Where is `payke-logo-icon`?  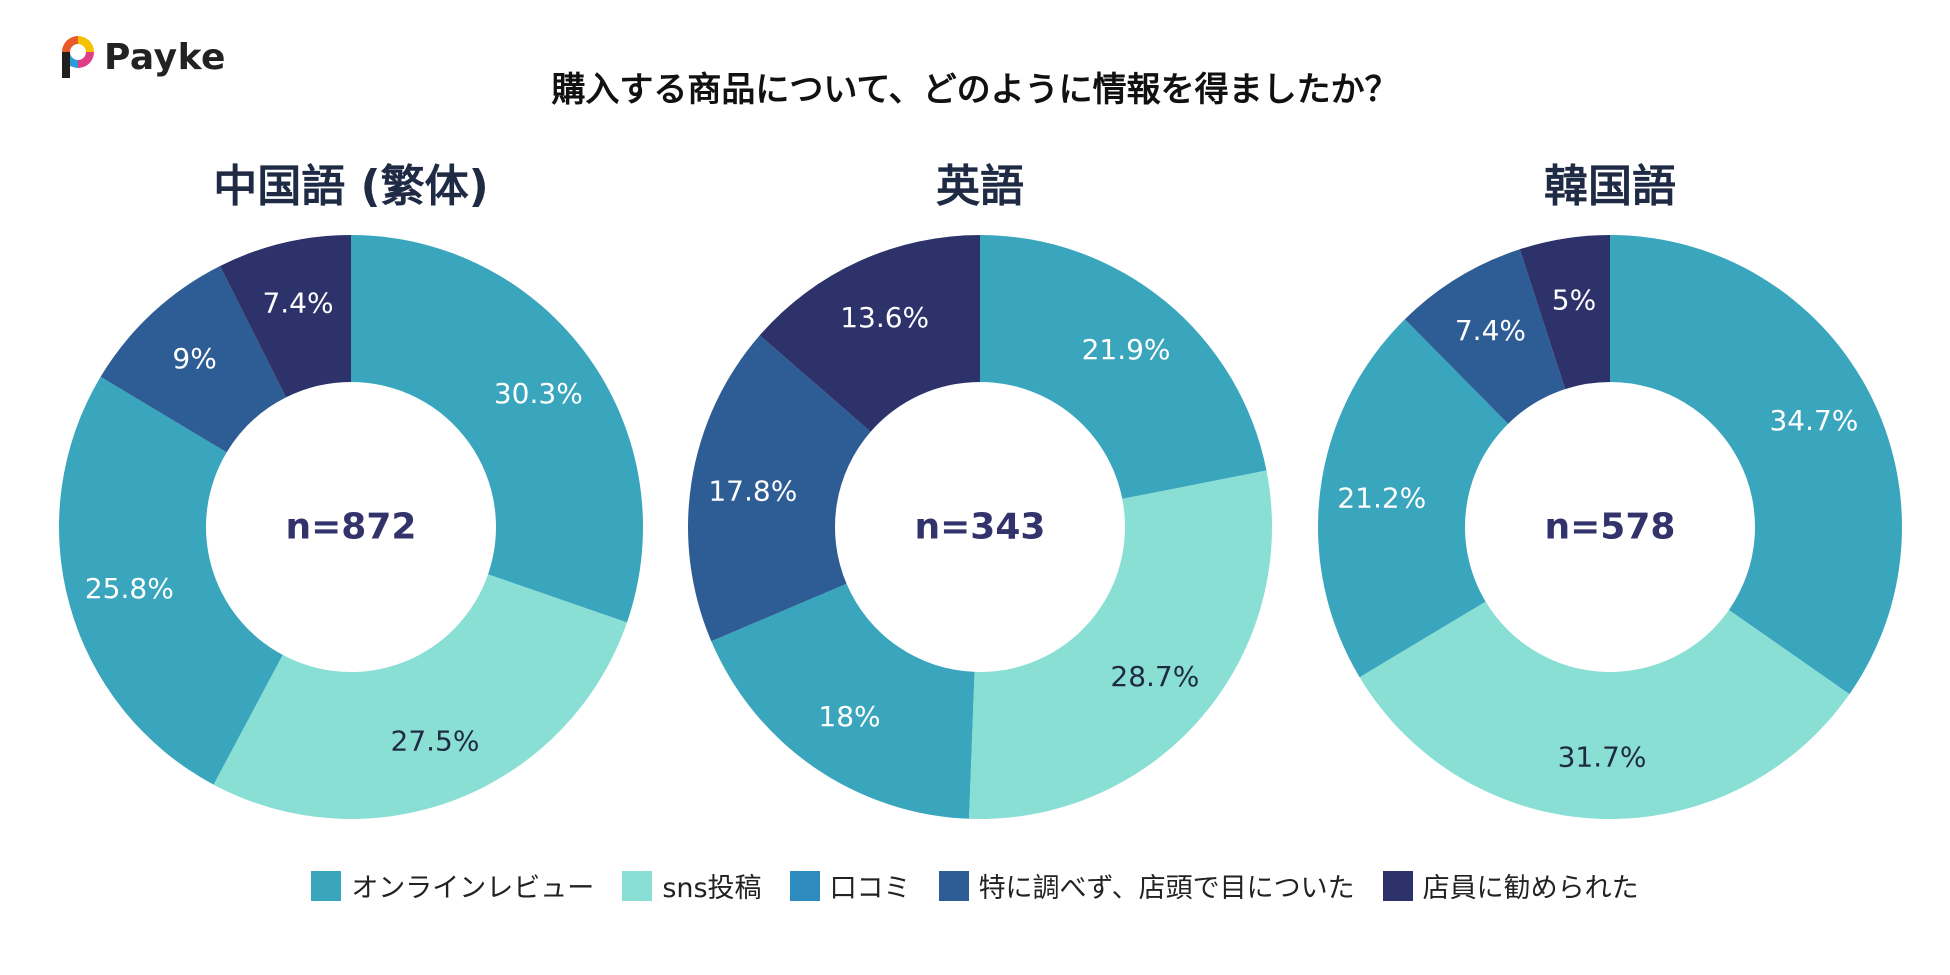
payke-logo-icon is located at coordinates (78, 57).